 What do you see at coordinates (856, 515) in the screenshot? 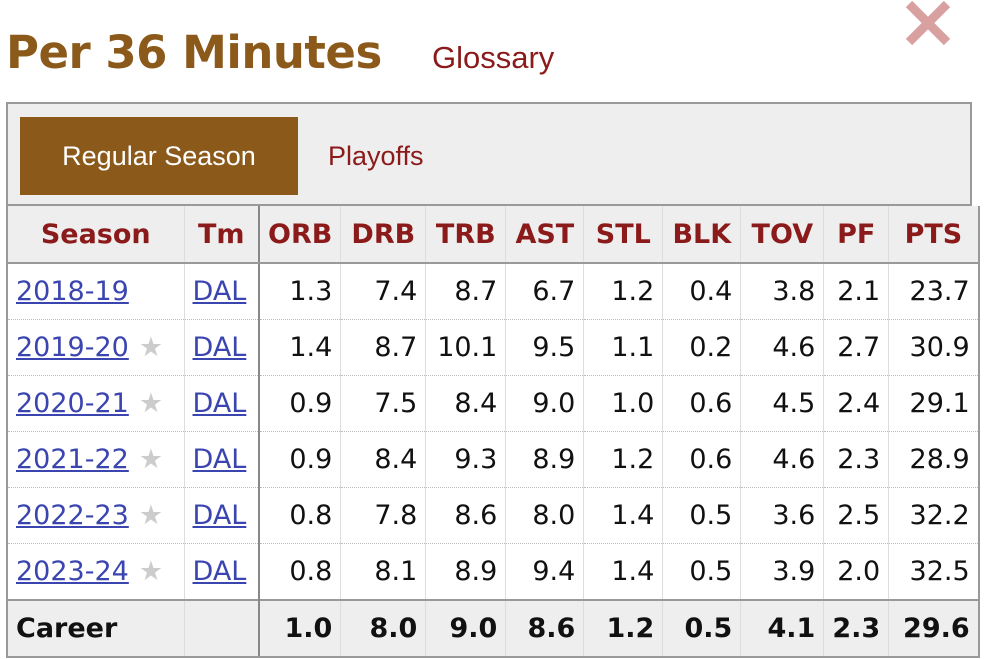
I see `stat-pf: 2.5` at bounding box center [856, 515].